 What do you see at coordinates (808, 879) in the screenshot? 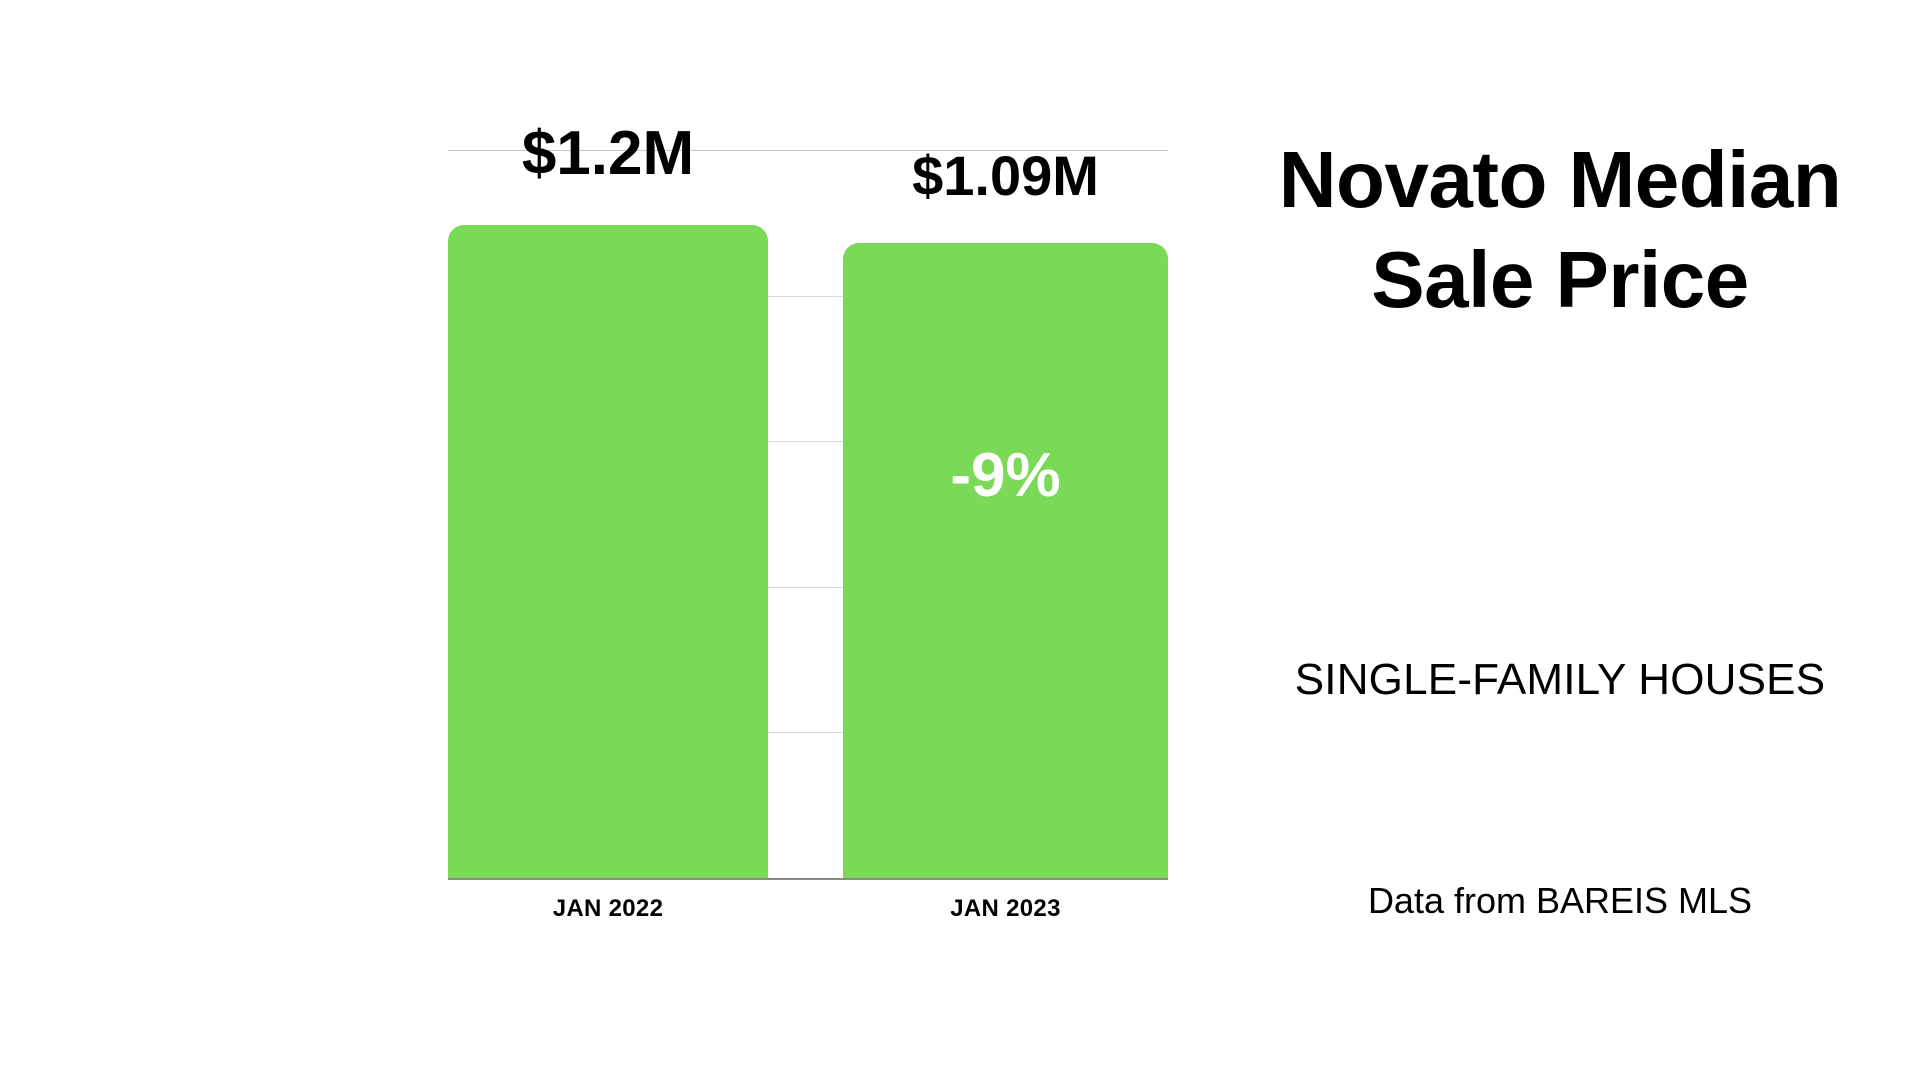
I see `x-axis-line` at bounding box center [808, 879].